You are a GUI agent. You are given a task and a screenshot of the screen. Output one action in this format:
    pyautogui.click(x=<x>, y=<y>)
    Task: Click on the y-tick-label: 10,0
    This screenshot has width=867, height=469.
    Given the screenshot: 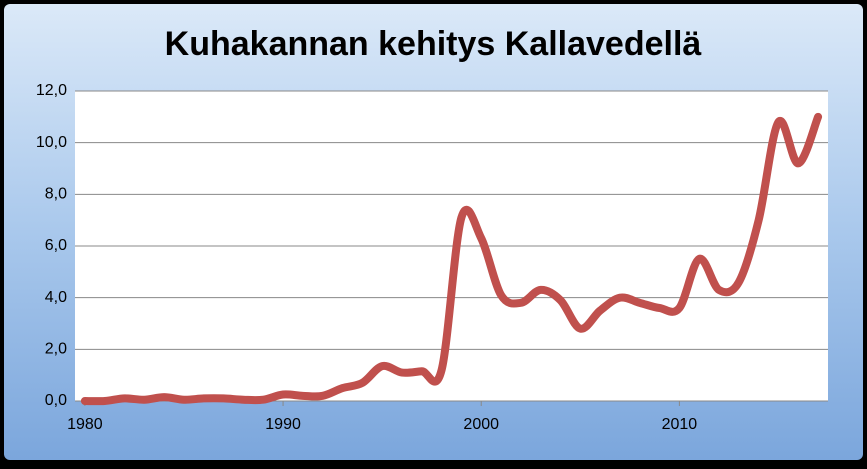 What is the action you would take?
    pyautogui.click(x=51, y=142)
    